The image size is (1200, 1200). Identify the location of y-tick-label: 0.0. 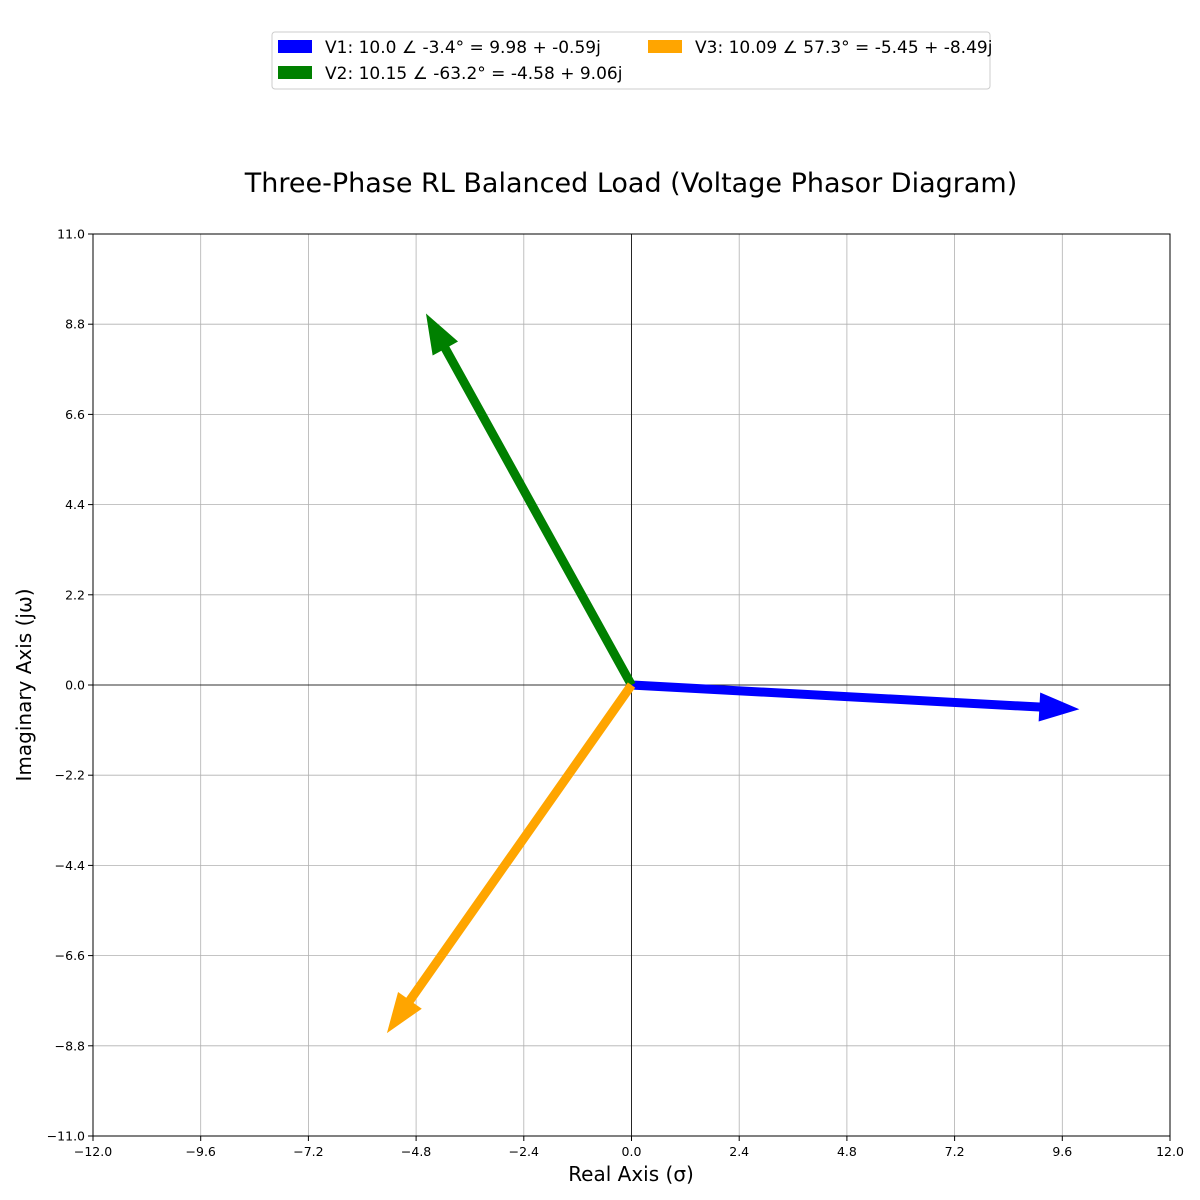
(75, 685).